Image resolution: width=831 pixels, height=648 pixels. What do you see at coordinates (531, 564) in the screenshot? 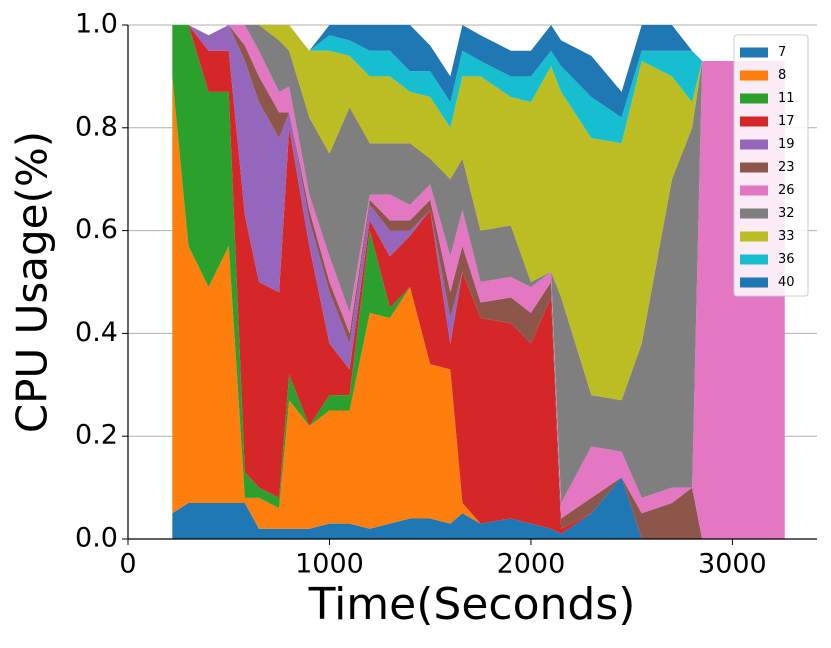
I see `x-tick-label: 2000` at bounding box center [531, 564].